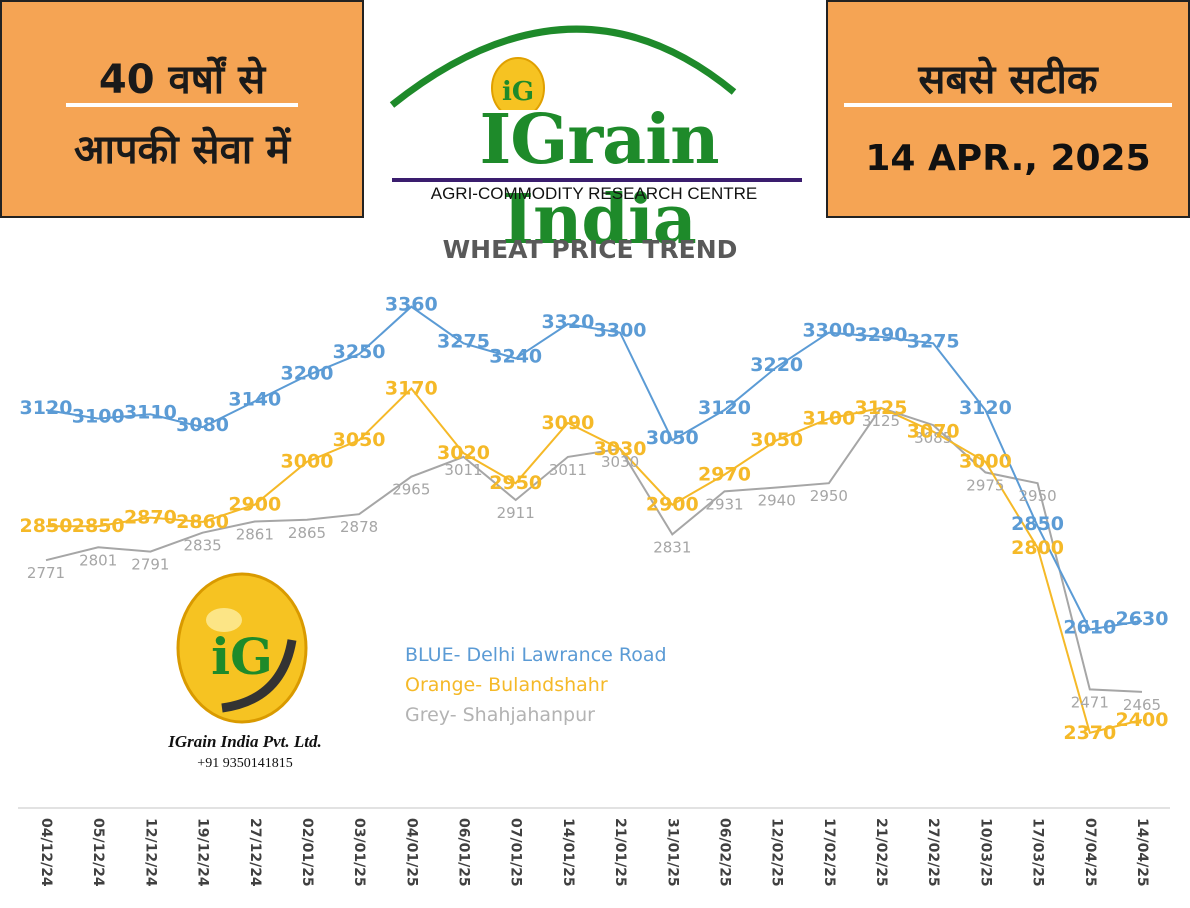  Describe the element at coordinates (46, 573) in the screenshot. I see `data-label-grey: 2771` at that location.